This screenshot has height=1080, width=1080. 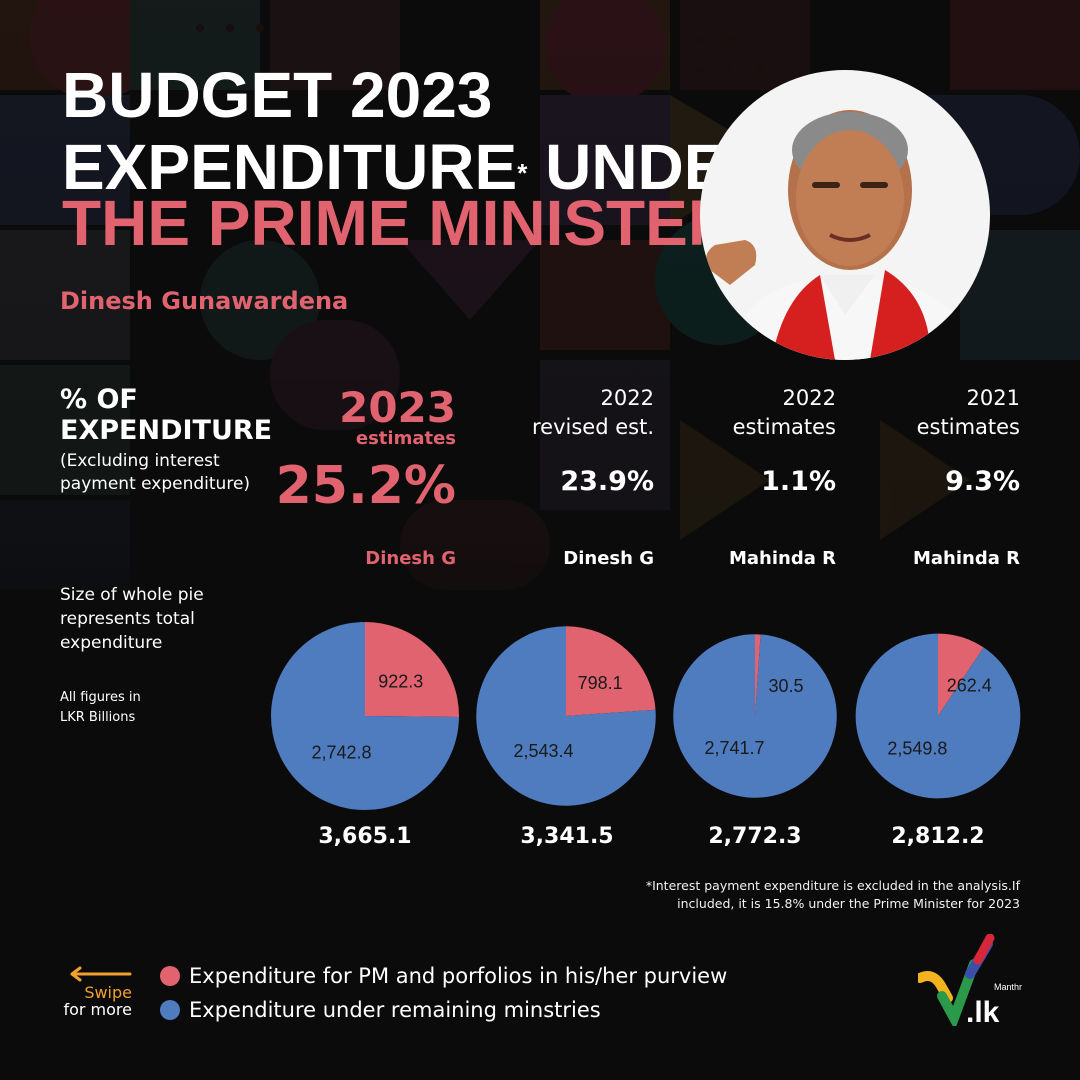 I want to click on total-2022-estimates: 2,772.3, so click(x=755, y=836).